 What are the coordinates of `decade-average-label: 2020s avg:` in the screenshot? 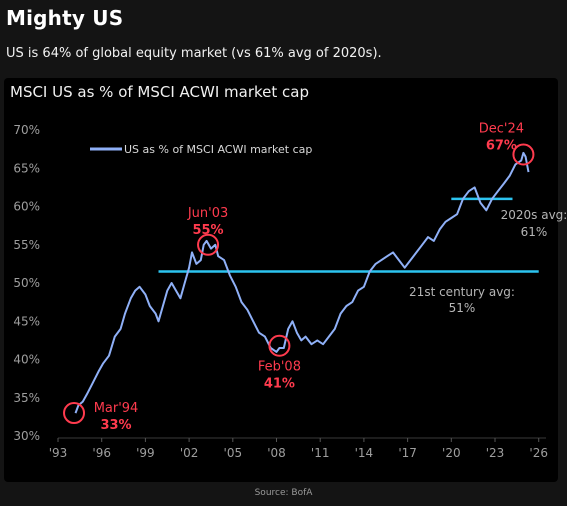 It's located at (534, 215).